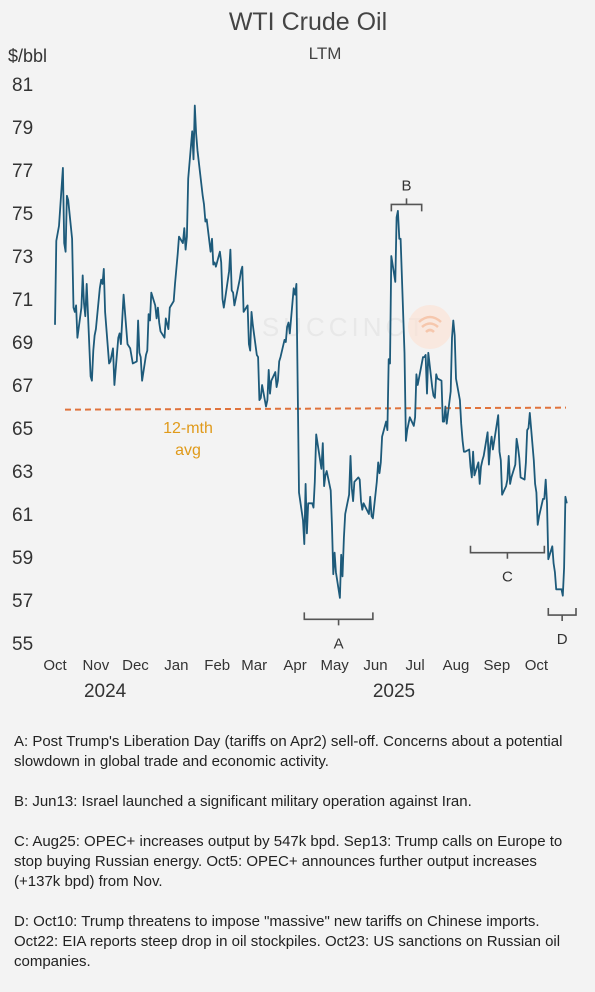 Image resolution: width=595 pixels, height=992 pixels. Describe the element at coordinates (176, 665) in the screenshot. I see `x-tick-label: Jan` at that location.